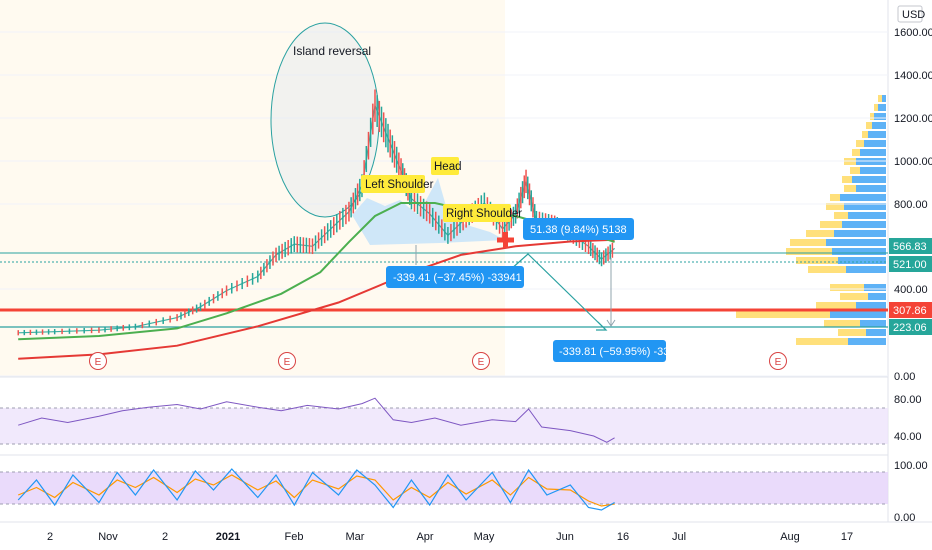 This screenshot has width=932, height=550. I want to click on y-tick-label: 0.00, so click(904, 377).